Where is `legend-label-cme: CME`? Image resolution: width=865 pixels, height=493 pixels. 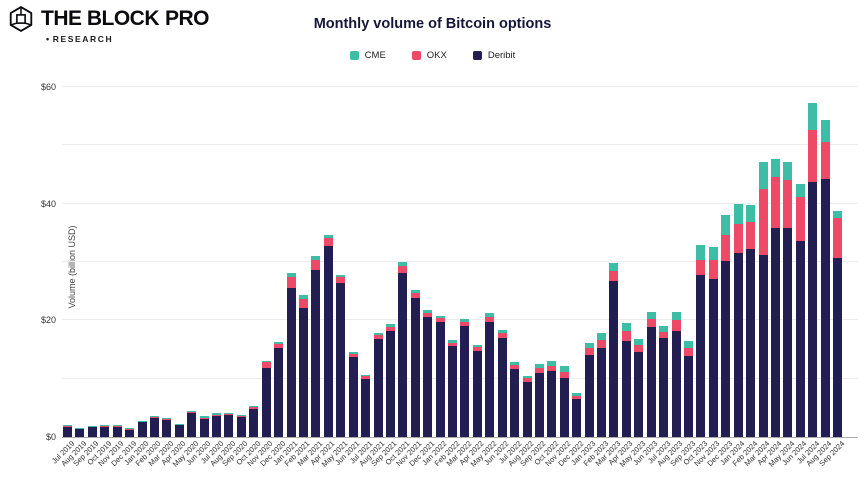
legend-label-cme: CME is located at coordinates (375, 55).